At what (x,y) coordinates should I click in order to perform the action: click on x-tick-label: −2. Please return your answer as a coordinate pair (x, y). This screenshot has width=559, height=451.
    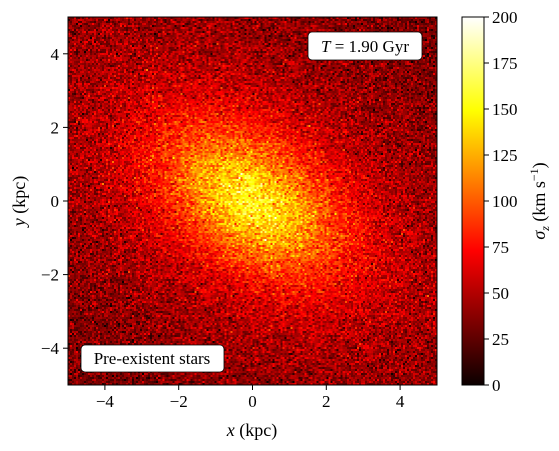
    Looking at the image, I should click on (179, 401).